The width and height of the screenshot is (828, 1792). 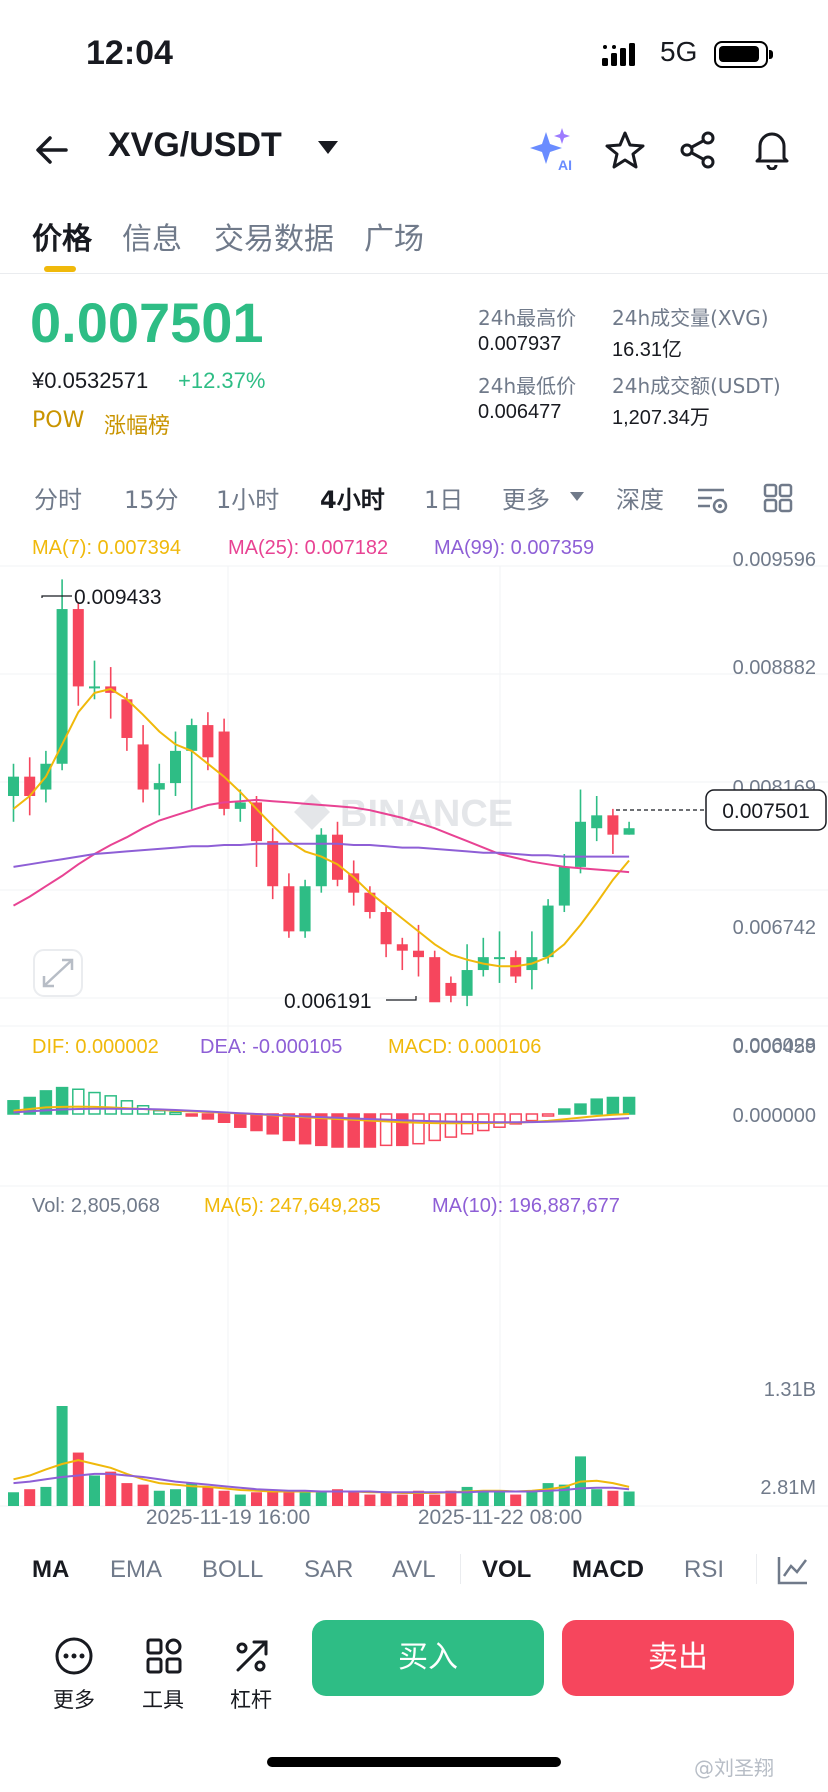 What do you see at coordinates (164, 1656) in the screenshot?
I see `tools-icon` at bounding box center [164, 1656].